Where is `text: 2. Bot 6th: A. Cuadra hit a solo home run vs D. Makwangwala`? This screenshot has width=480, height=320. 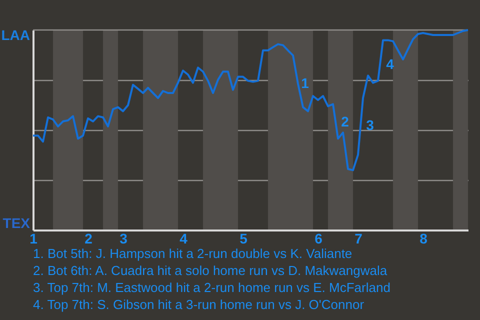
text: 2. Bot 6th: A. Cuadra hit a solo home run vs D. Makwangwala is located at coordinates (210, 270).